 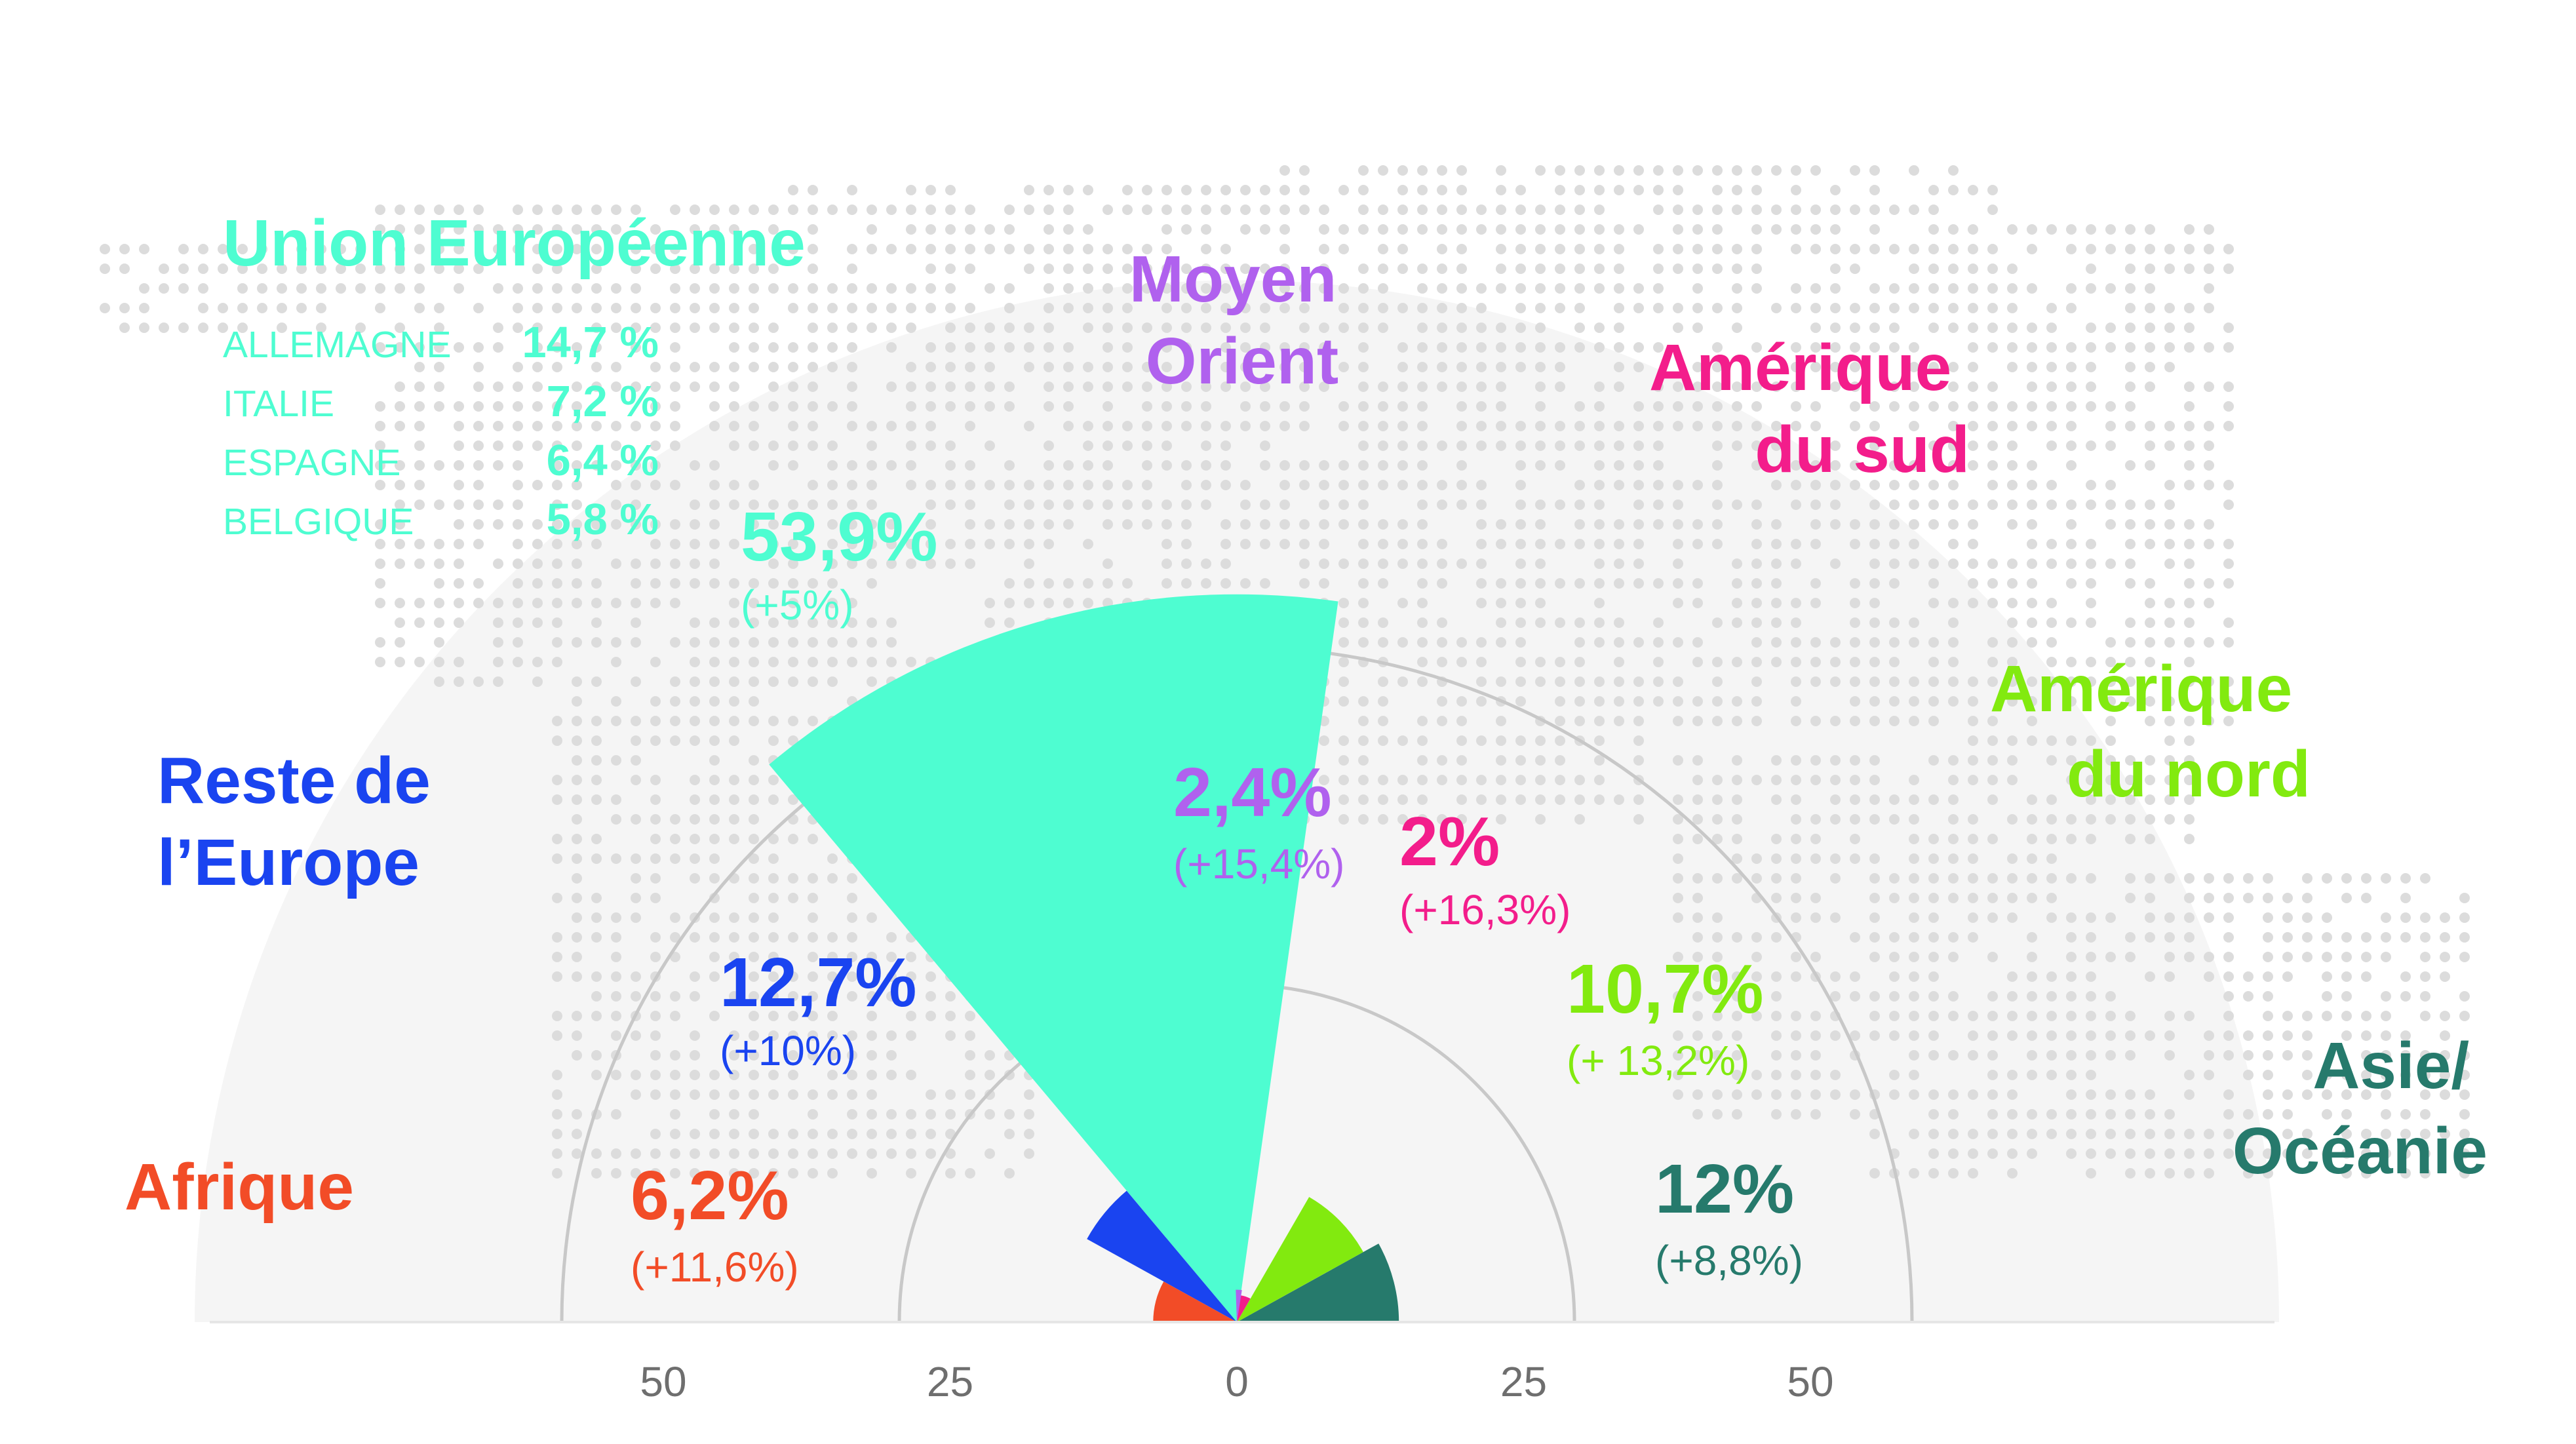 What do you see at coordinates (1658, 1060) in the screenshot?
I see `change-label-amerique-nord: (+ 13,2%)` at bounding box center [1658, 1060].